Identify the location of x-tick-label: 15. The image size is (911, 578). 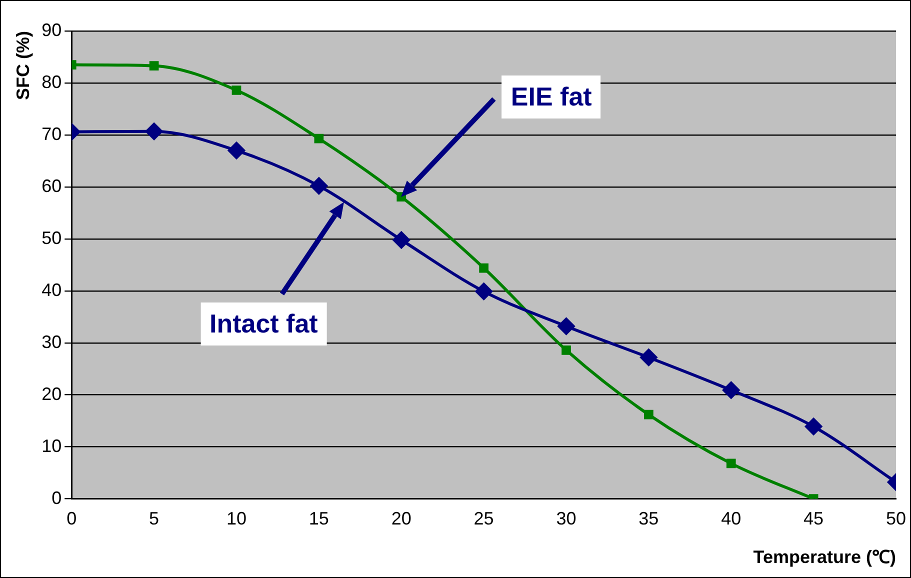
(318, 518).